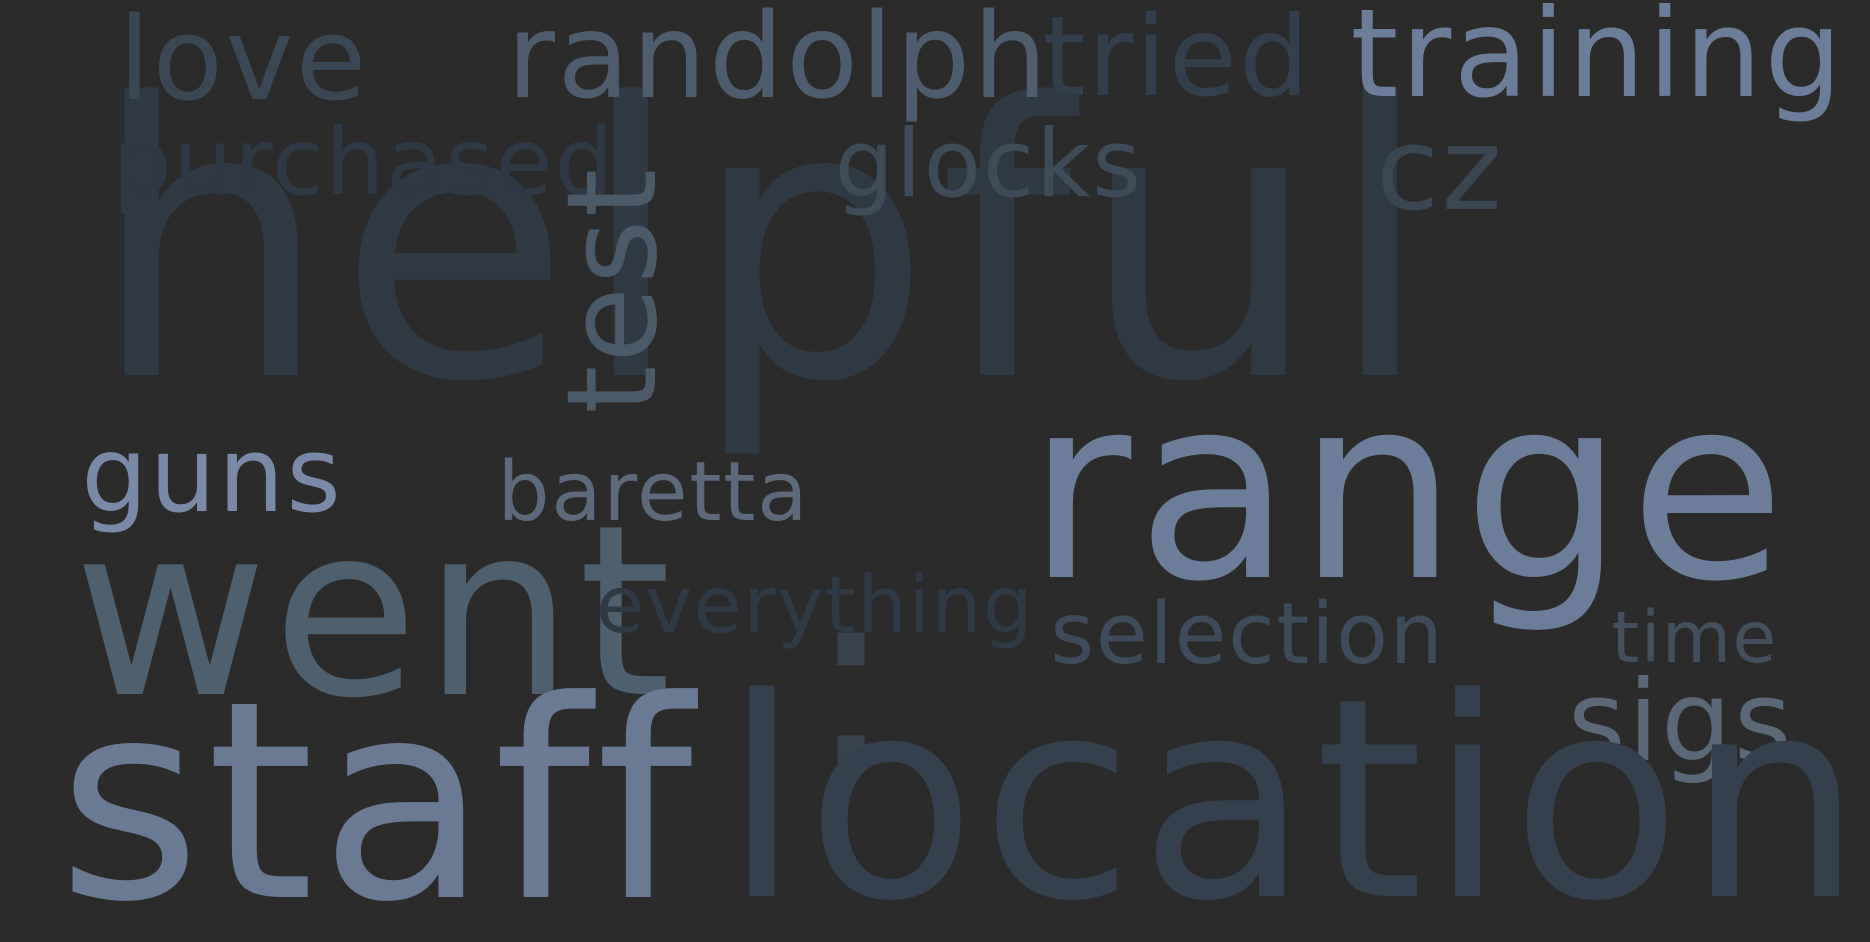  I want to click on word-time: time, so click(1694, 638).